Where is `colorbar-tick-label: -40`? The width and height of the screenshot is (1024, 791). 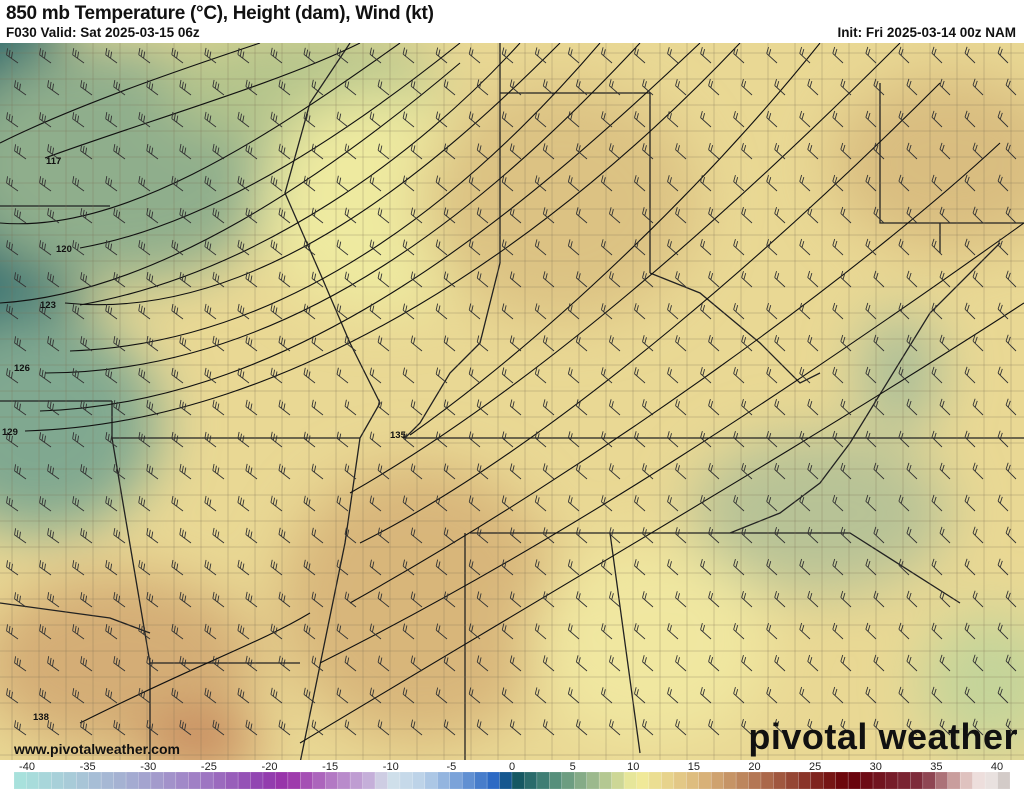 colorbar-tick-label: -40 is located at coordinates (27, 767).